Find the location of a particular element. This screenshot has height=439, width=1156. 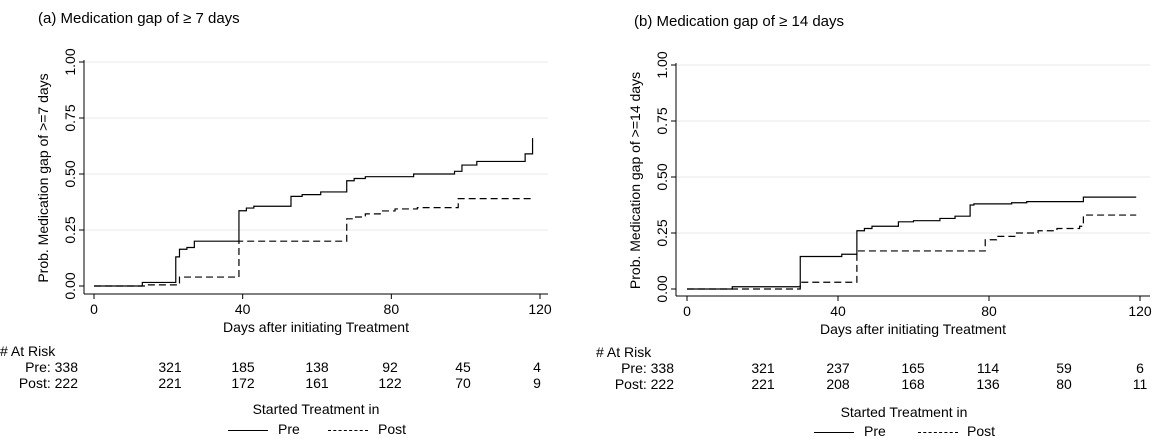

at-risk-value: 59 is located at coordinates (1064, 368).